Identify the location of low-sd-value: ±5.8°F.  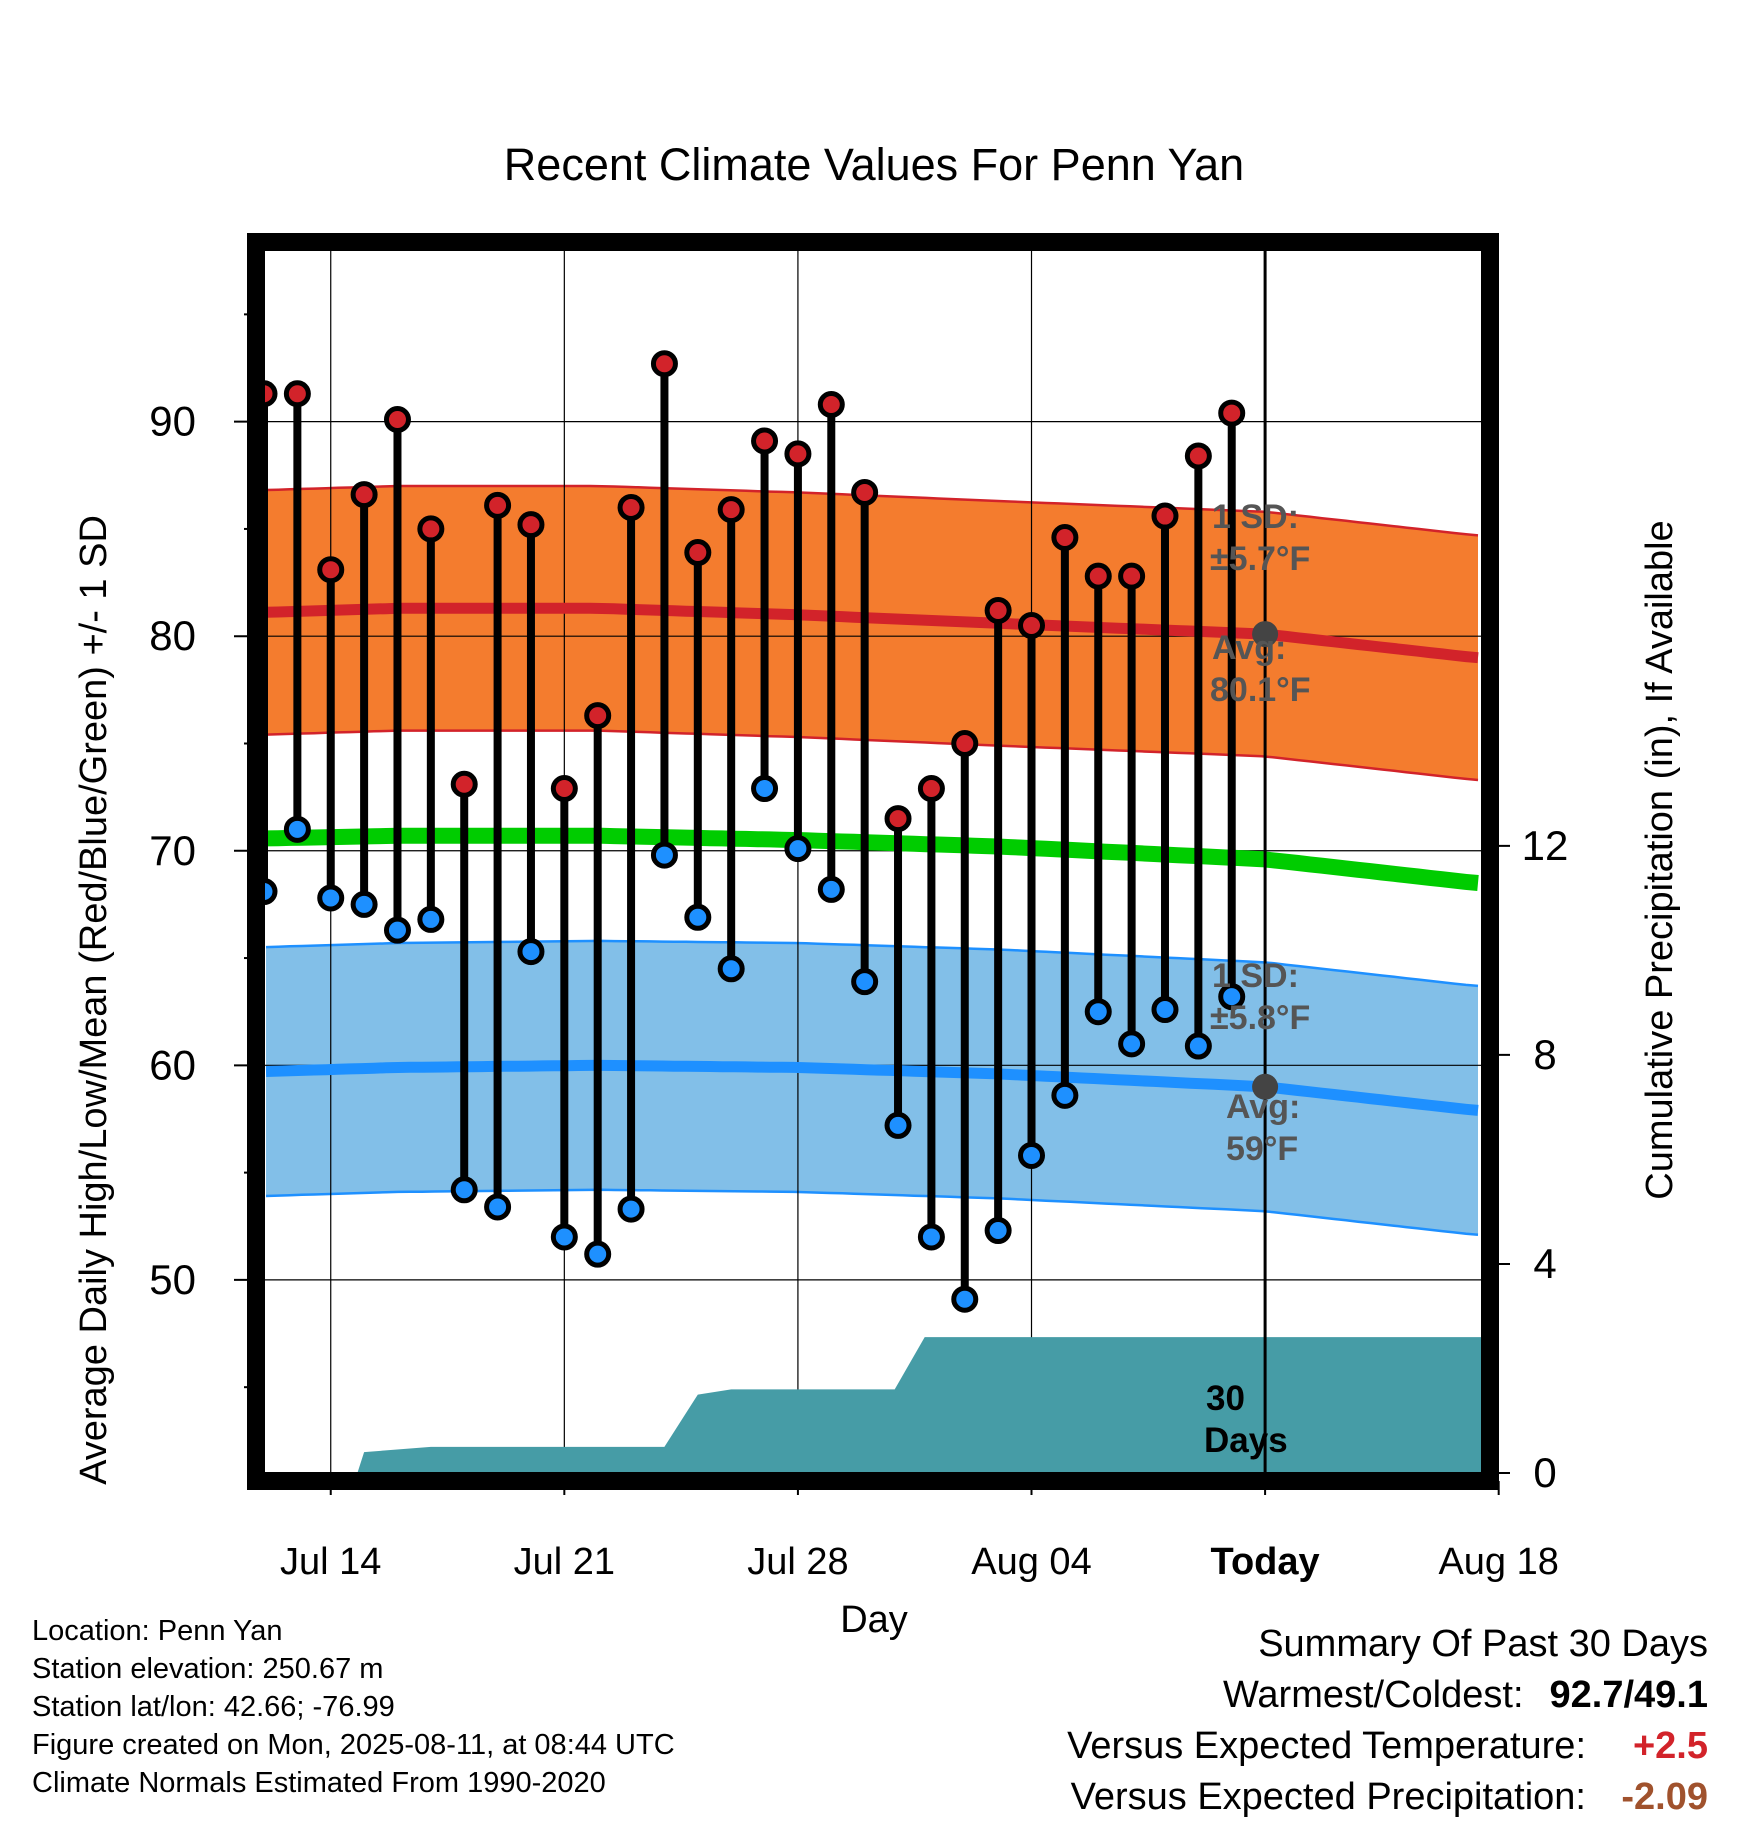
(1260, 1018).